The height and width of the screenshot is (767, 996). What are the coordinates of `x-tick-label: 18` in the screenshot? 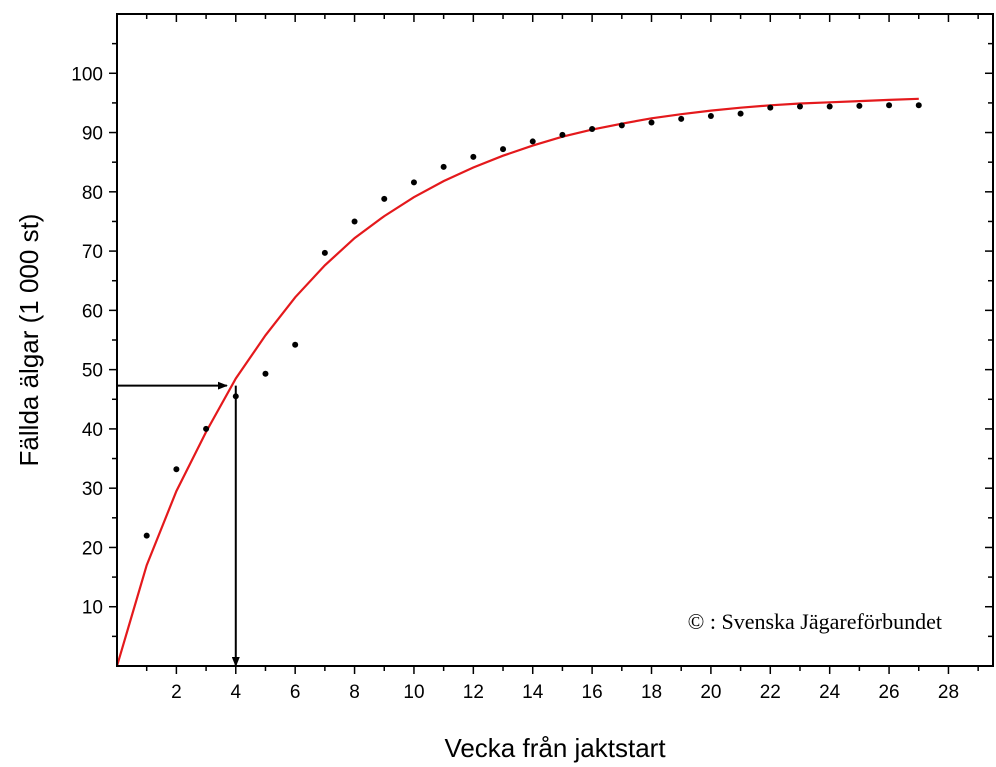 It's located at (651, 692).